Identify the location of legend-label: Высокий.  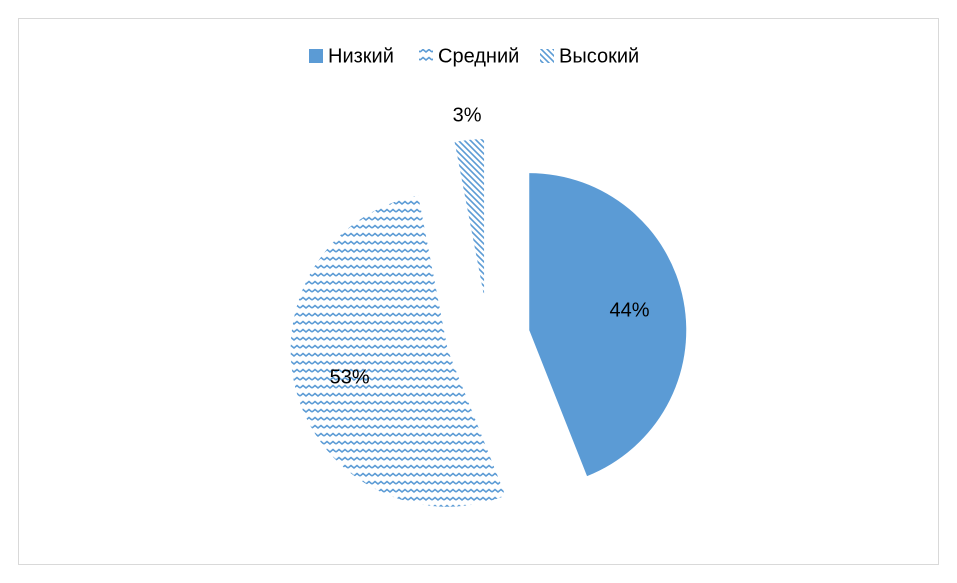
(599, 56).